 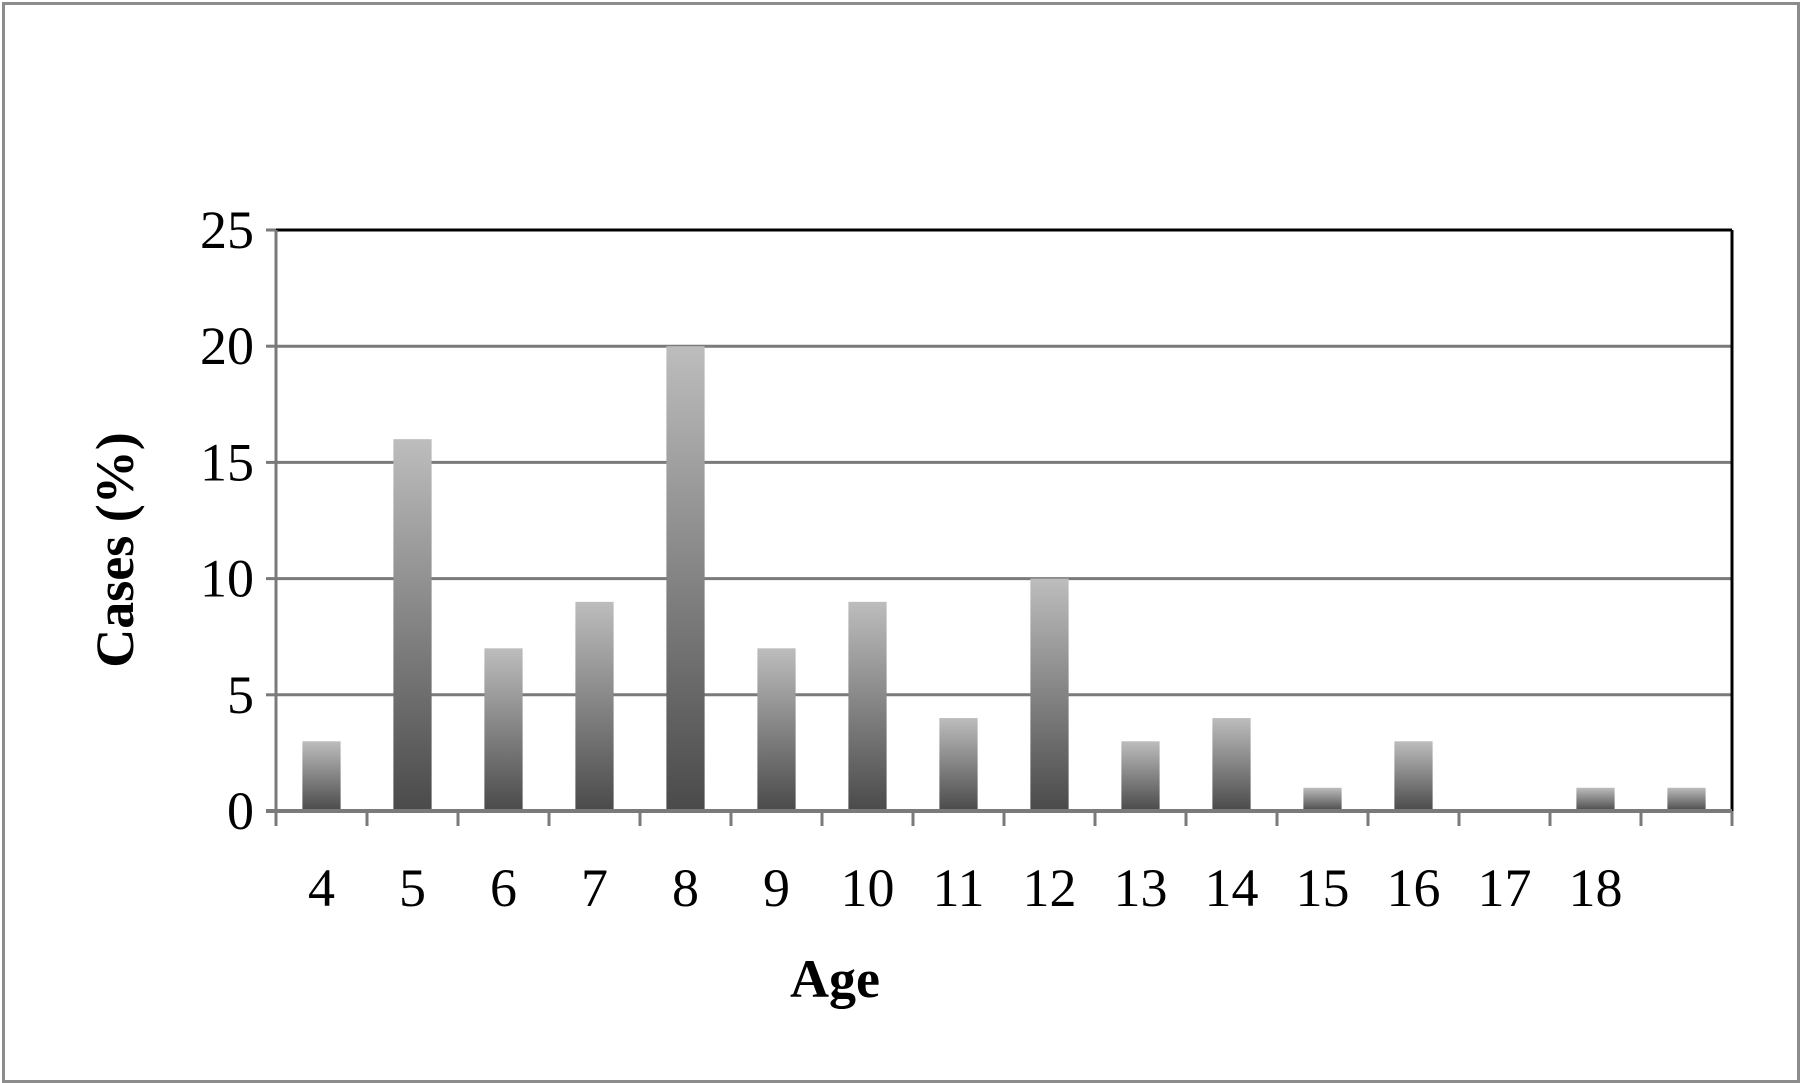 What do you see at coordinates (1050, 888) in the screenshot?
I see `x-tick-label-12: 12` at bounding box center [1050, 888].